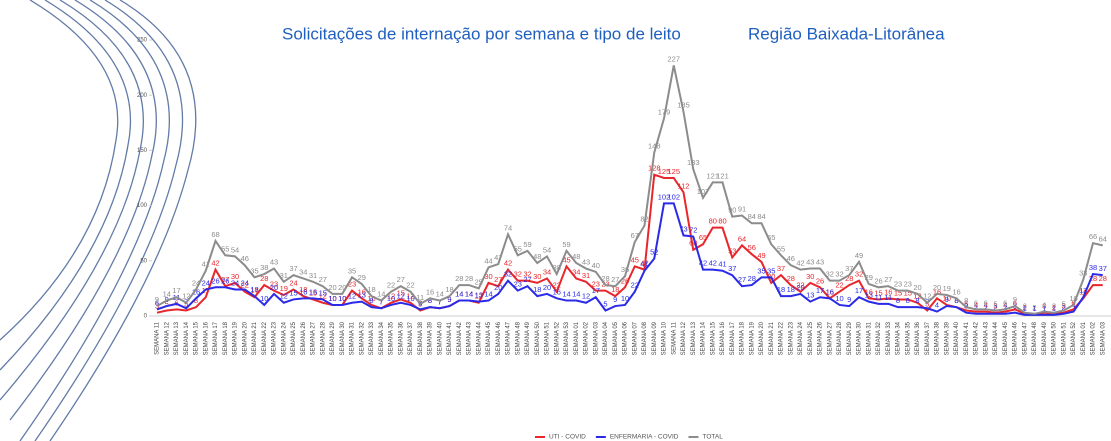  What do you see at coordinates (606, 338) in the screenshot?
I see `x-tick-label: SEMANA 04` at bounding box center [606, 338].